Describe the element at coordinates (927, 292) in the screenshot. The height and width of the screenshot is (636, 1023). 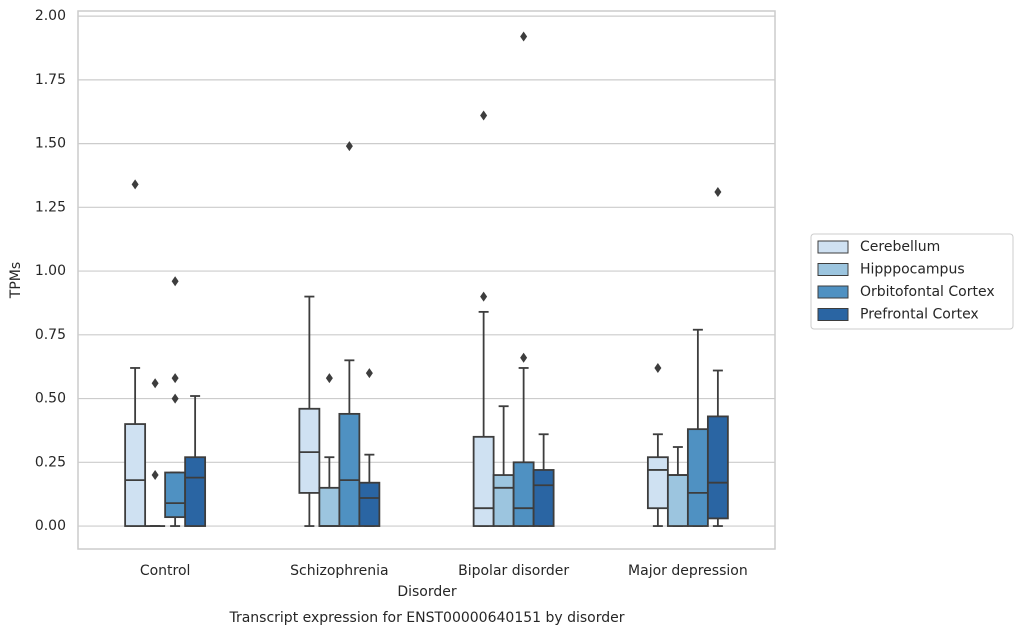
I see `legend-label: Orbitofontal Cortex` at that location.